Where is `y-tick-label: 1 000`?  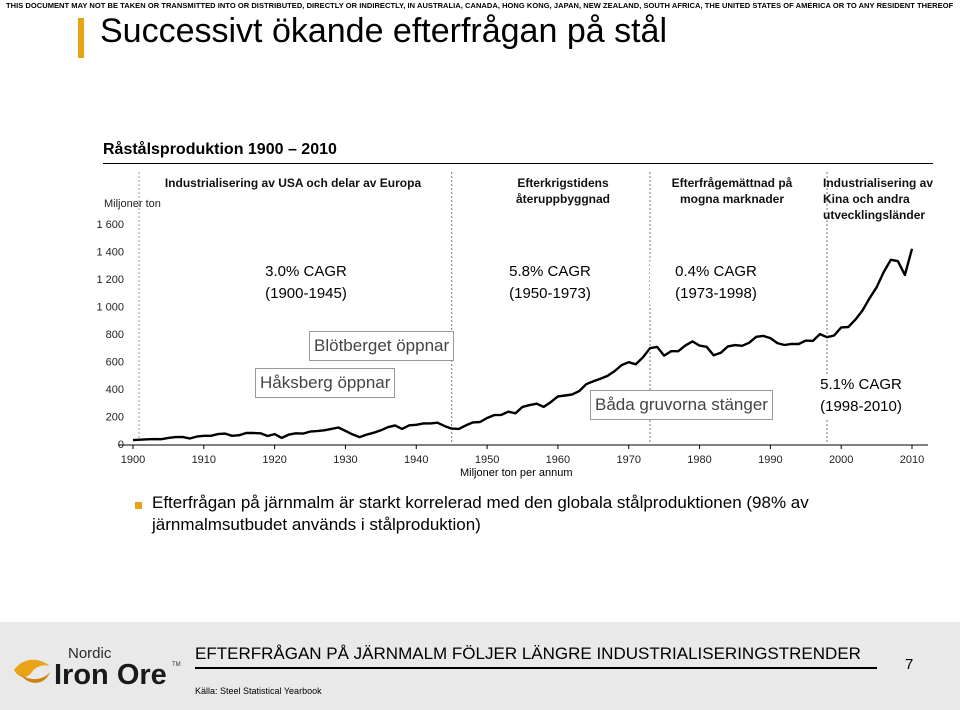
y-tick-label: 1 000 is located at coordinates (110, 308).